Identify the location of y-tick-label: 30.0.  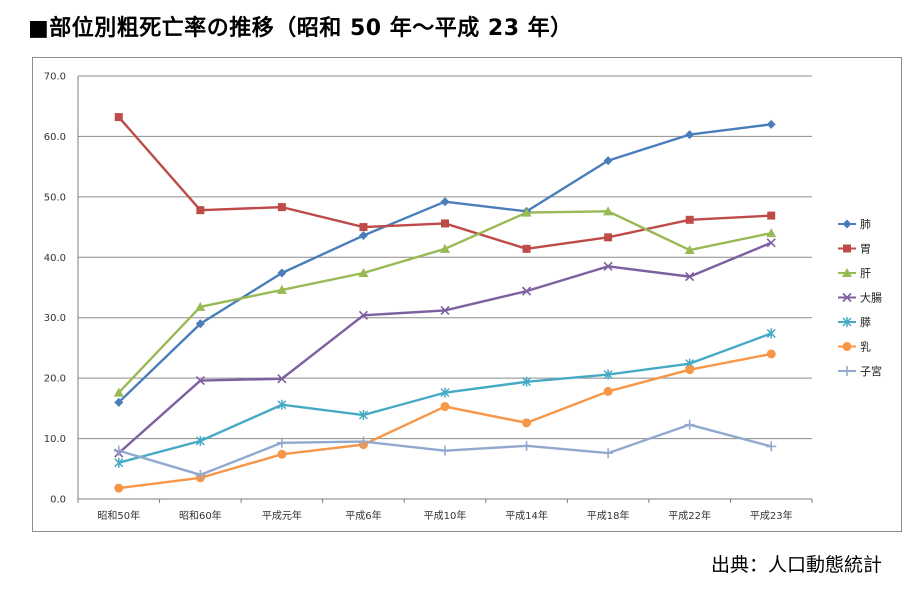
(55, 318).